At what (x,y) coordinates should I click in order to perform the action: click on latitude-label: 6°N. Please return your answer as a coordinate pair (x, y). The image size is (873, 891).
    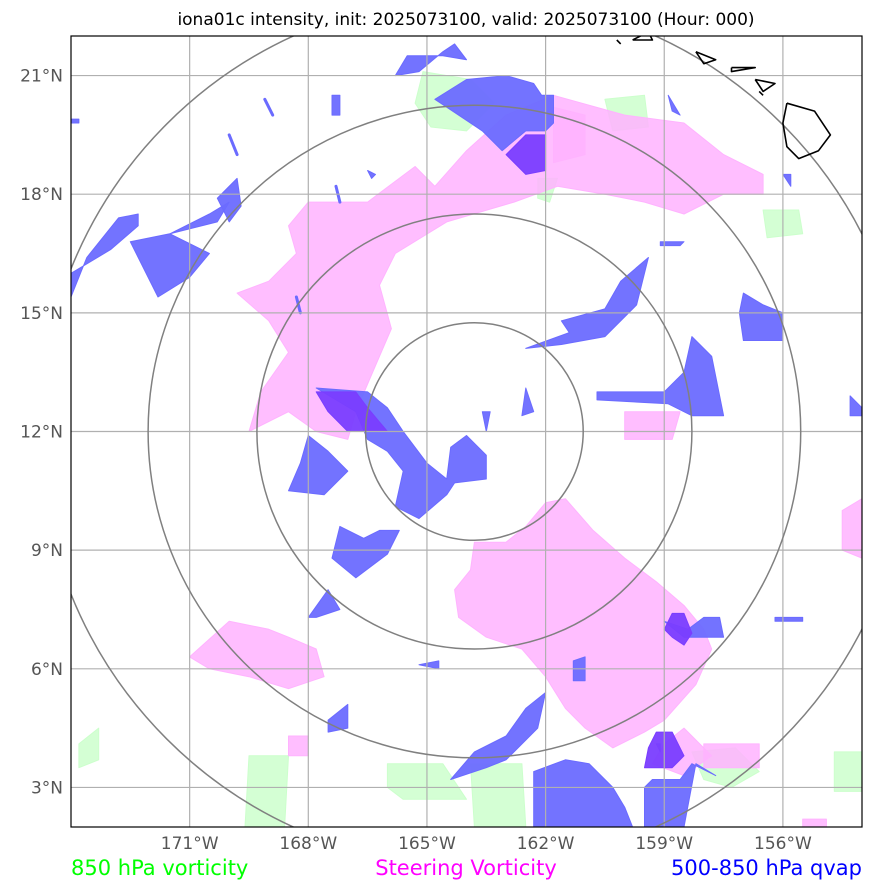
    Looking at the image, I should click on (47, 670).